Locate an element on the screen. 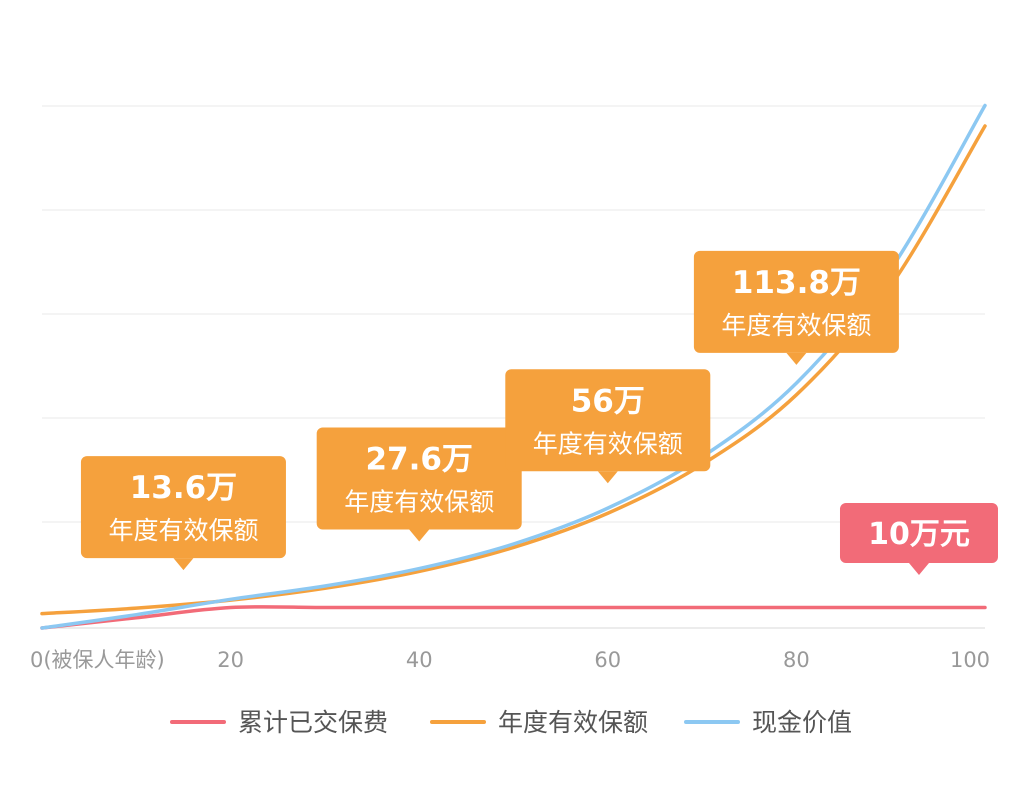 This screenshot has height=785, width=1036. callout-value: 13.6万 is located at coordinates (184, 488).